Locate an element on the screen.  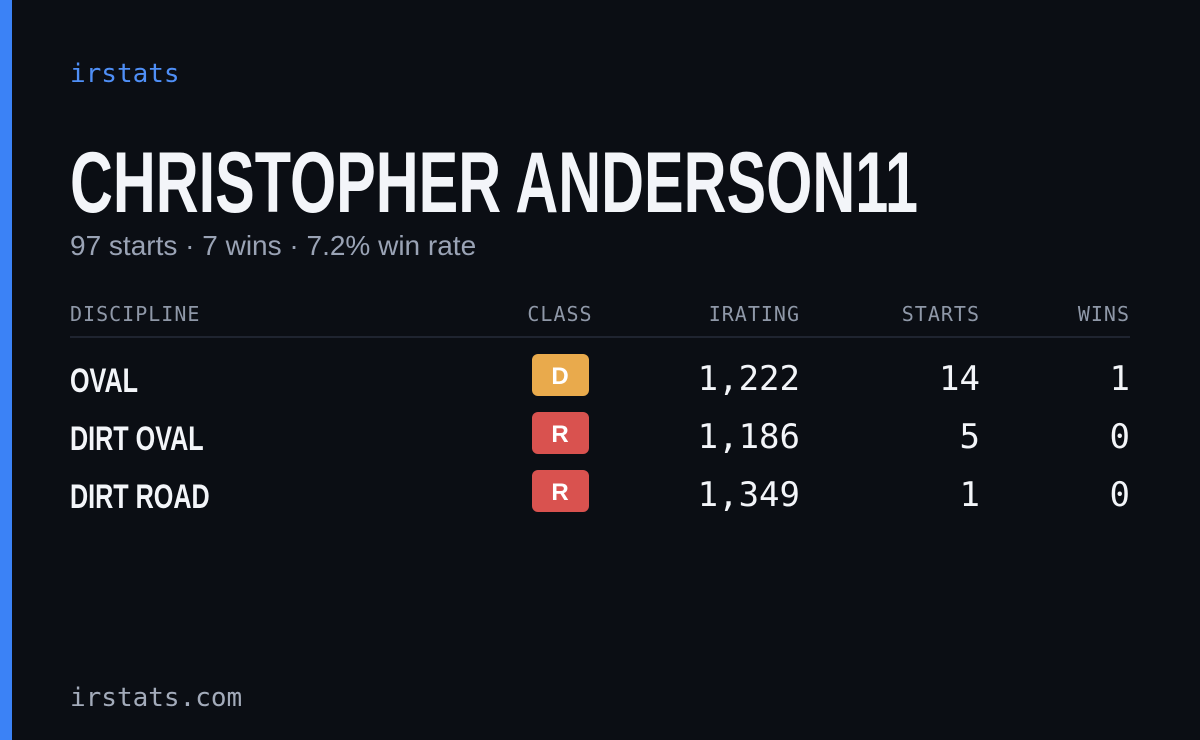
class-letter: D is located at coordinates (559, 376).